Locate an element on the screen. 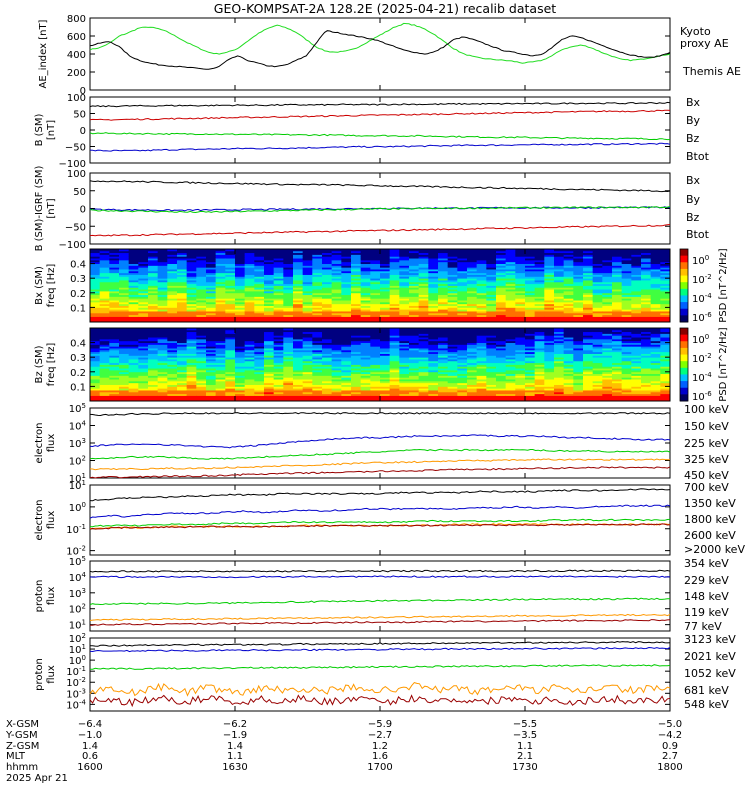  y-axis-label: electron is located at coordinates (39, 443).